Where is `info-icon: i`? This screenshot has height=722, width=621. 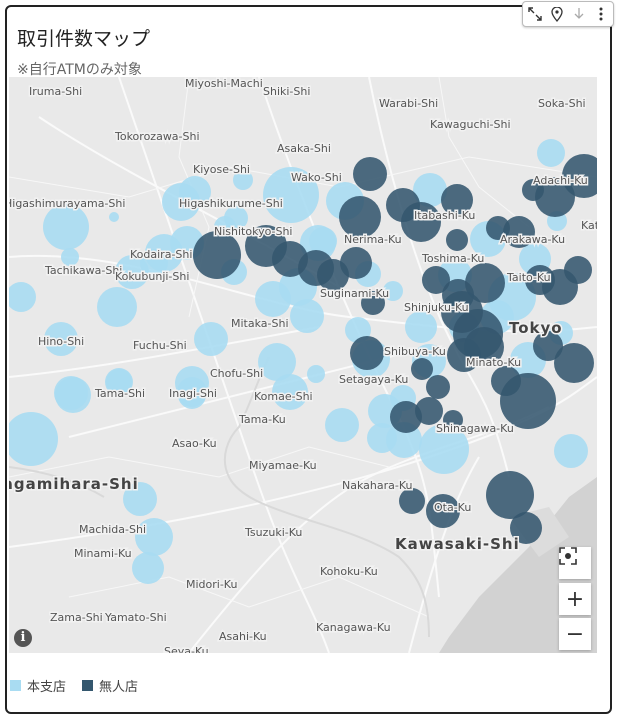
info-icon: i is located at coordinates (23, 638).